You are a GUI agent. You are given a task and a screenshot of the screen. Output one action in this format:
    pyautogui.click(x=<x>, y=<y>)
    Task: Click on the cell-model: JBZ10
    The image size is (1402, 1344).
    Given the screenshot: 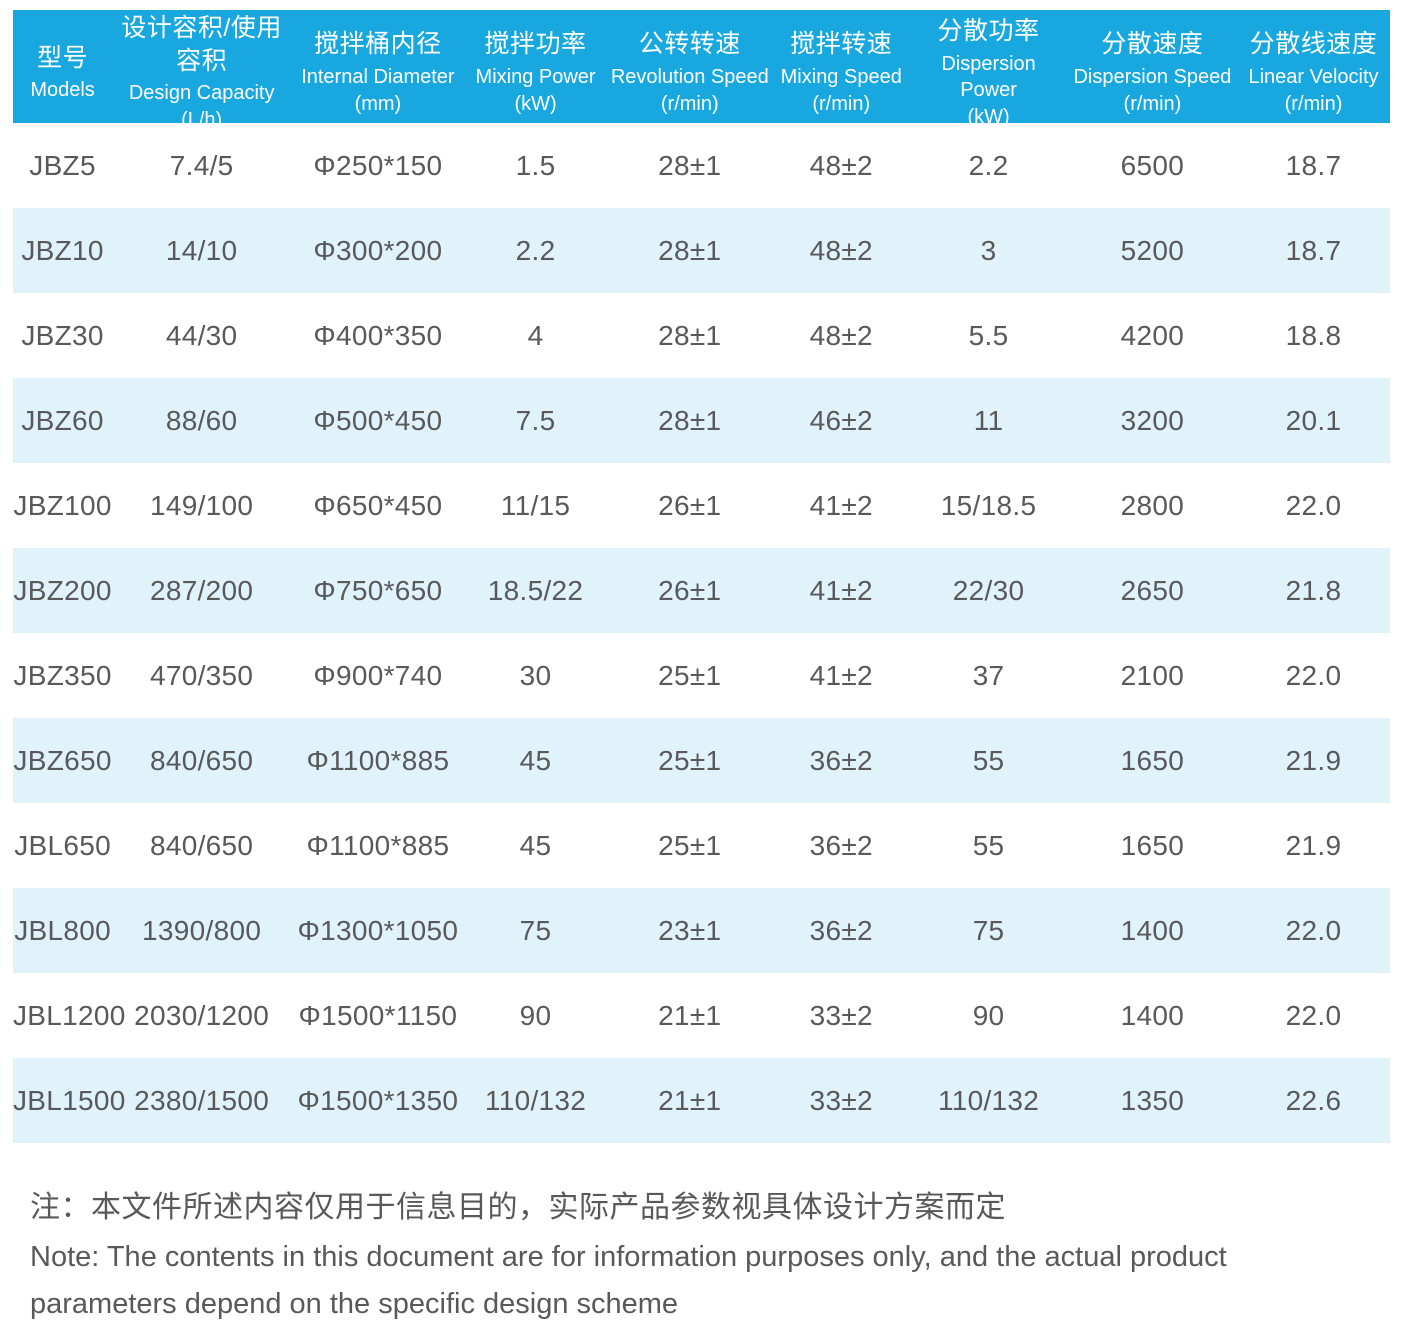 What is the action you would take?
    pyautogui.click(x=62, y=250)
    